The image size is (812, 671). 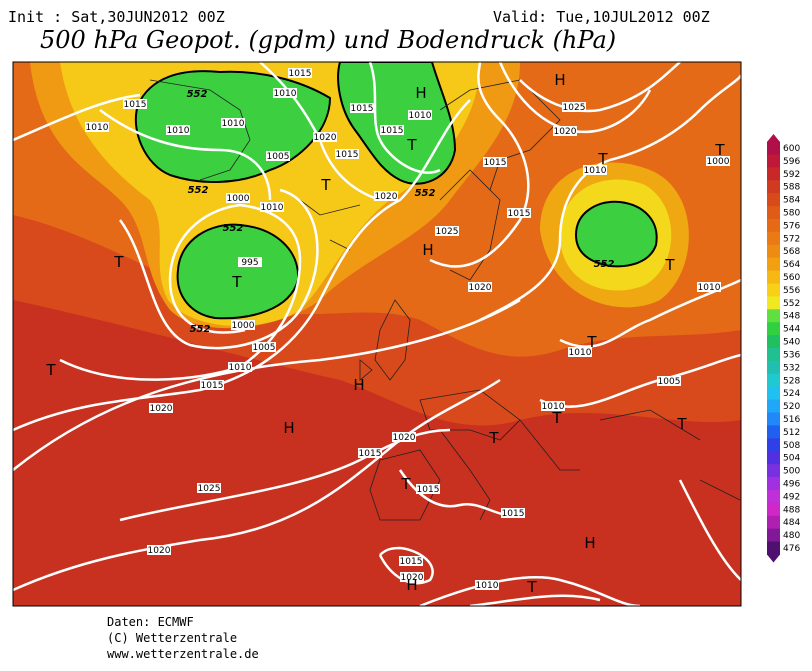 What do you see at coordinates (791, 472) in the screenshot?
I see `colorbar-label: 500` at bounding box center [791, 472].